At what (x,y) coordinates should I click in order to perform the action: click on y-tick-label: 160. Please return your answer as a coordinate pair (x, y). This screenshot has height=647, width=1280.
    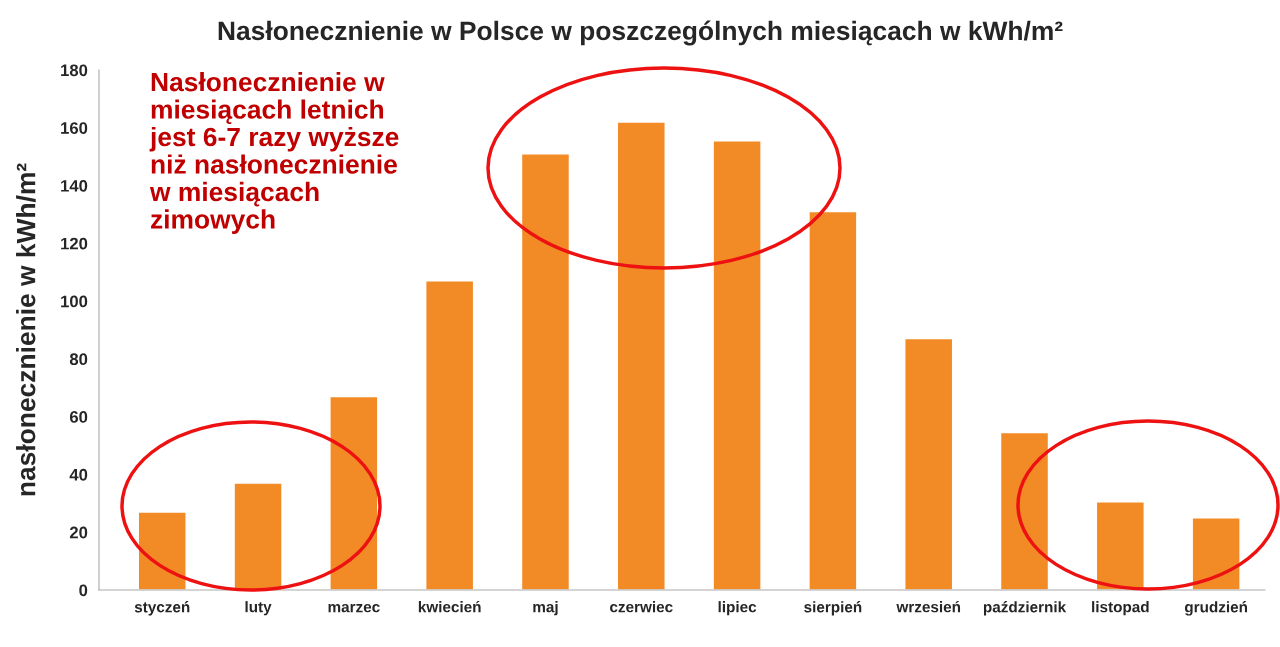
    Looking at the image, I should click on (74, 128).